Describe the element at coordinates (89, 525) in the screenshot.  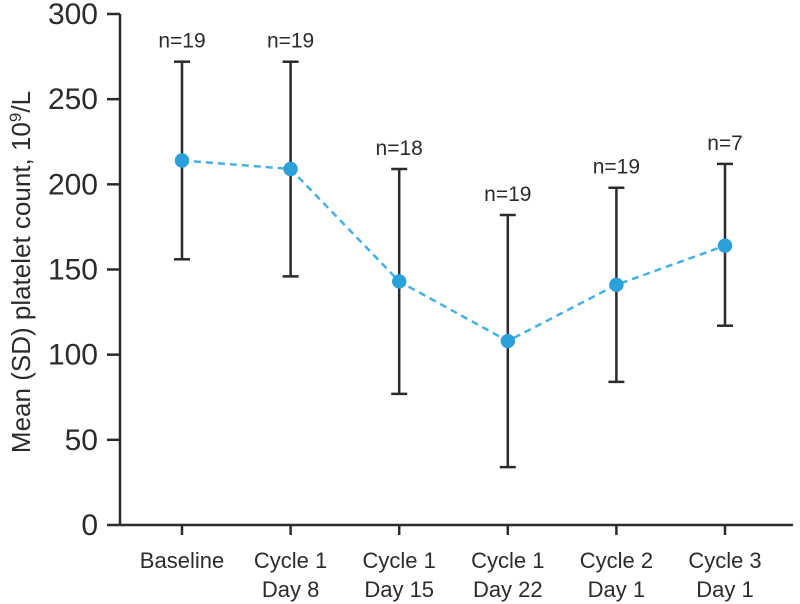
I see `y-tick-label: 0` at that location.